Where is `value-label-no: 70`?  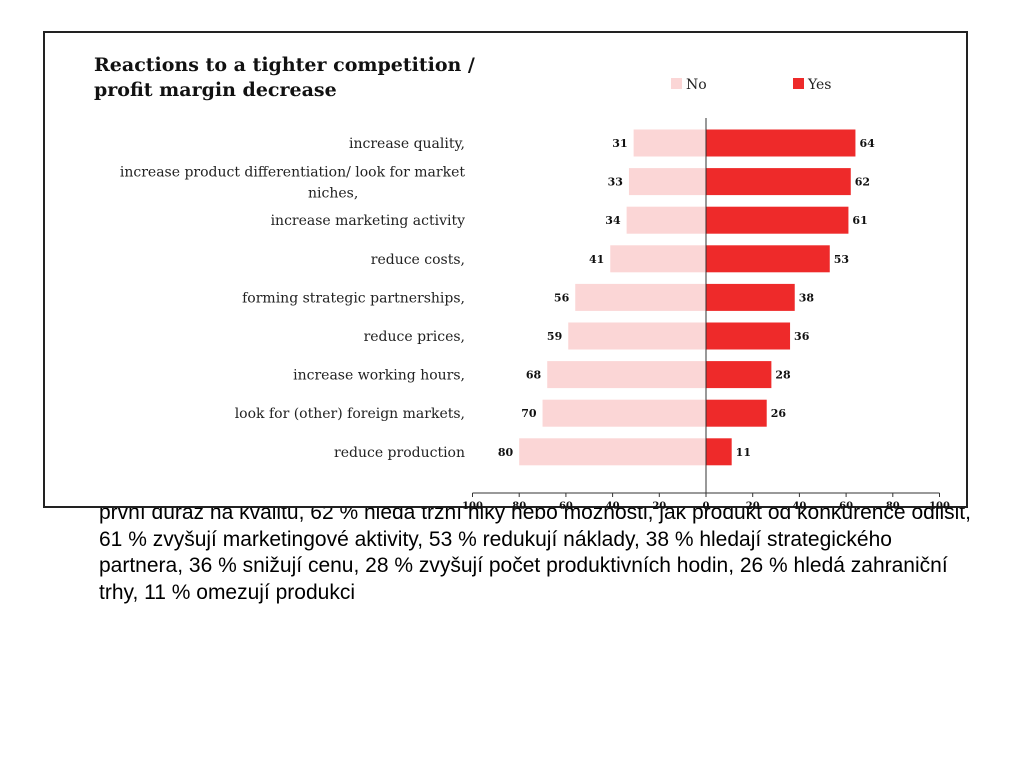 value-label-no: 70 is located at coordinates (529, 413).